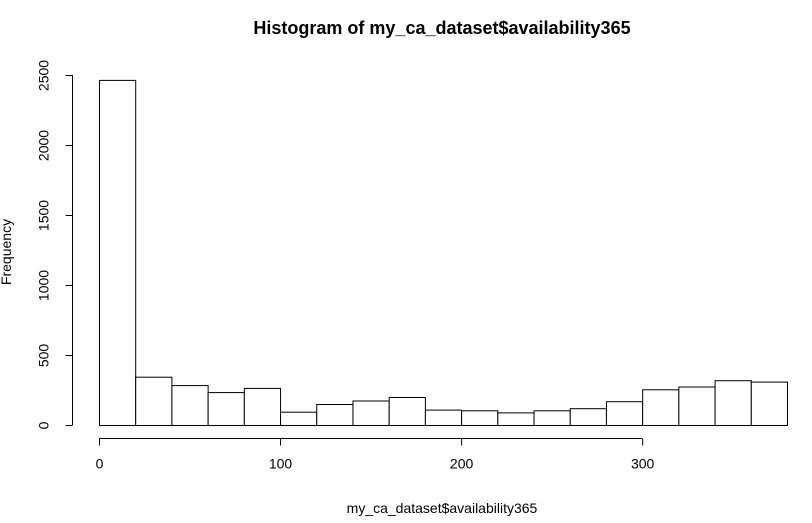 This screenshot has height=523, width=812. What do you see at coordinates (44, 145) in the screenshot?
I see `y-tick-label: 2000` at bounding box center [44, 145].